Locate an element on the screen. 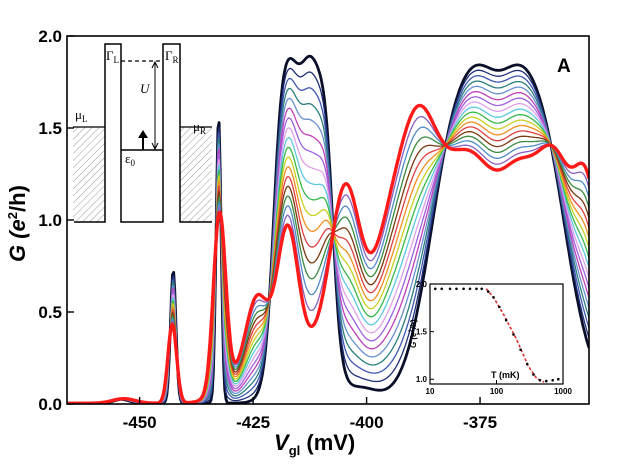 The height and width of the screenshot is (464, 623). inset-y-tick-label: 1.5 is located at coordinates (422, 332).